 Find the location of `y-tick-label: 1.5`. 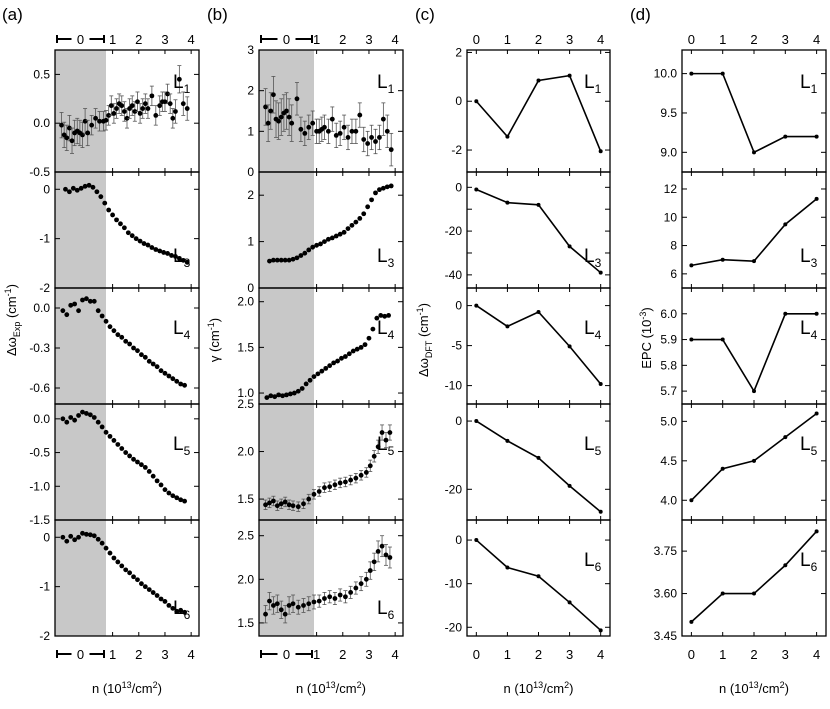

y-tick-label: 1.5 is located at coordinates (245, 347).